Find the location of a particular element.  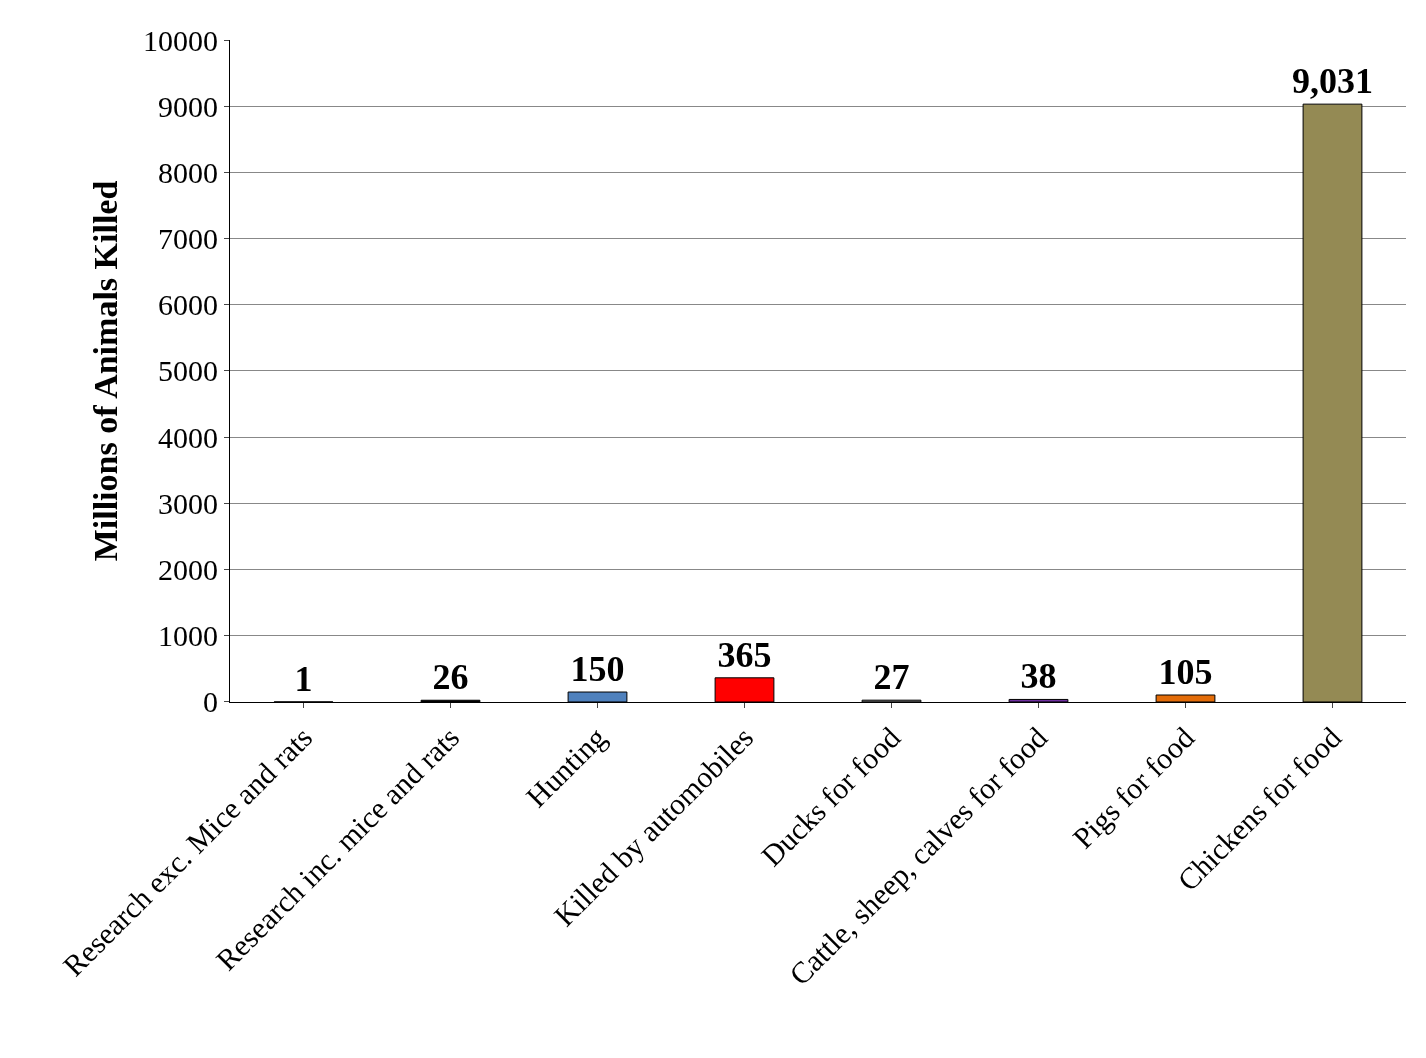

data-label: 150 is located at coordinates (597, 669).